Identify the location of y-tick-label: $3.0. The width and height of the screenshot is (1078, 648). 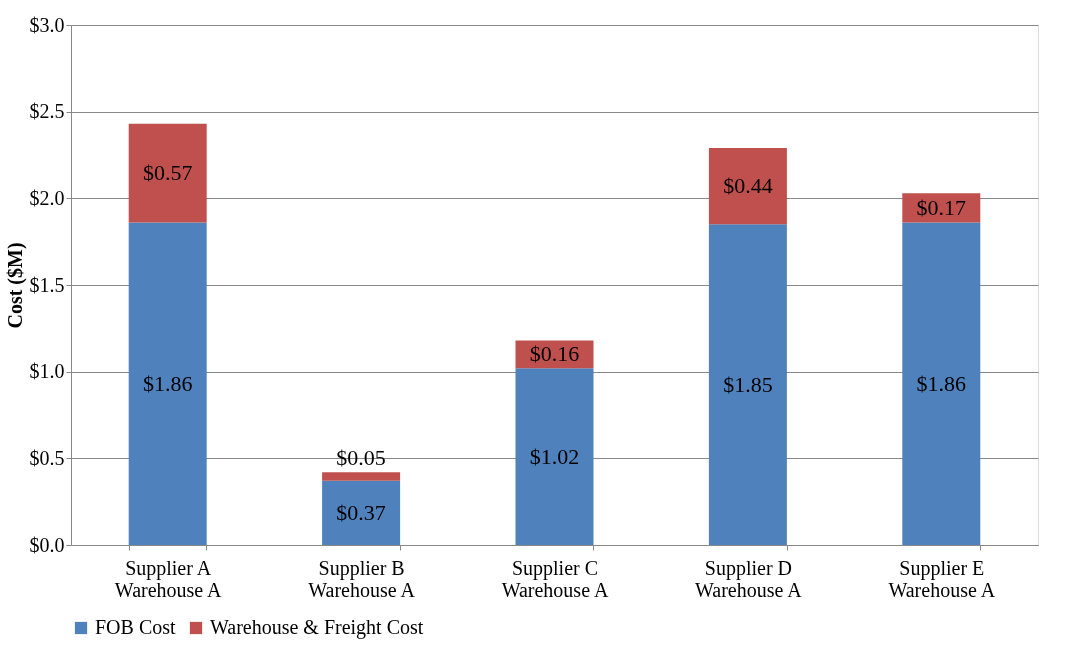
(47, 24).